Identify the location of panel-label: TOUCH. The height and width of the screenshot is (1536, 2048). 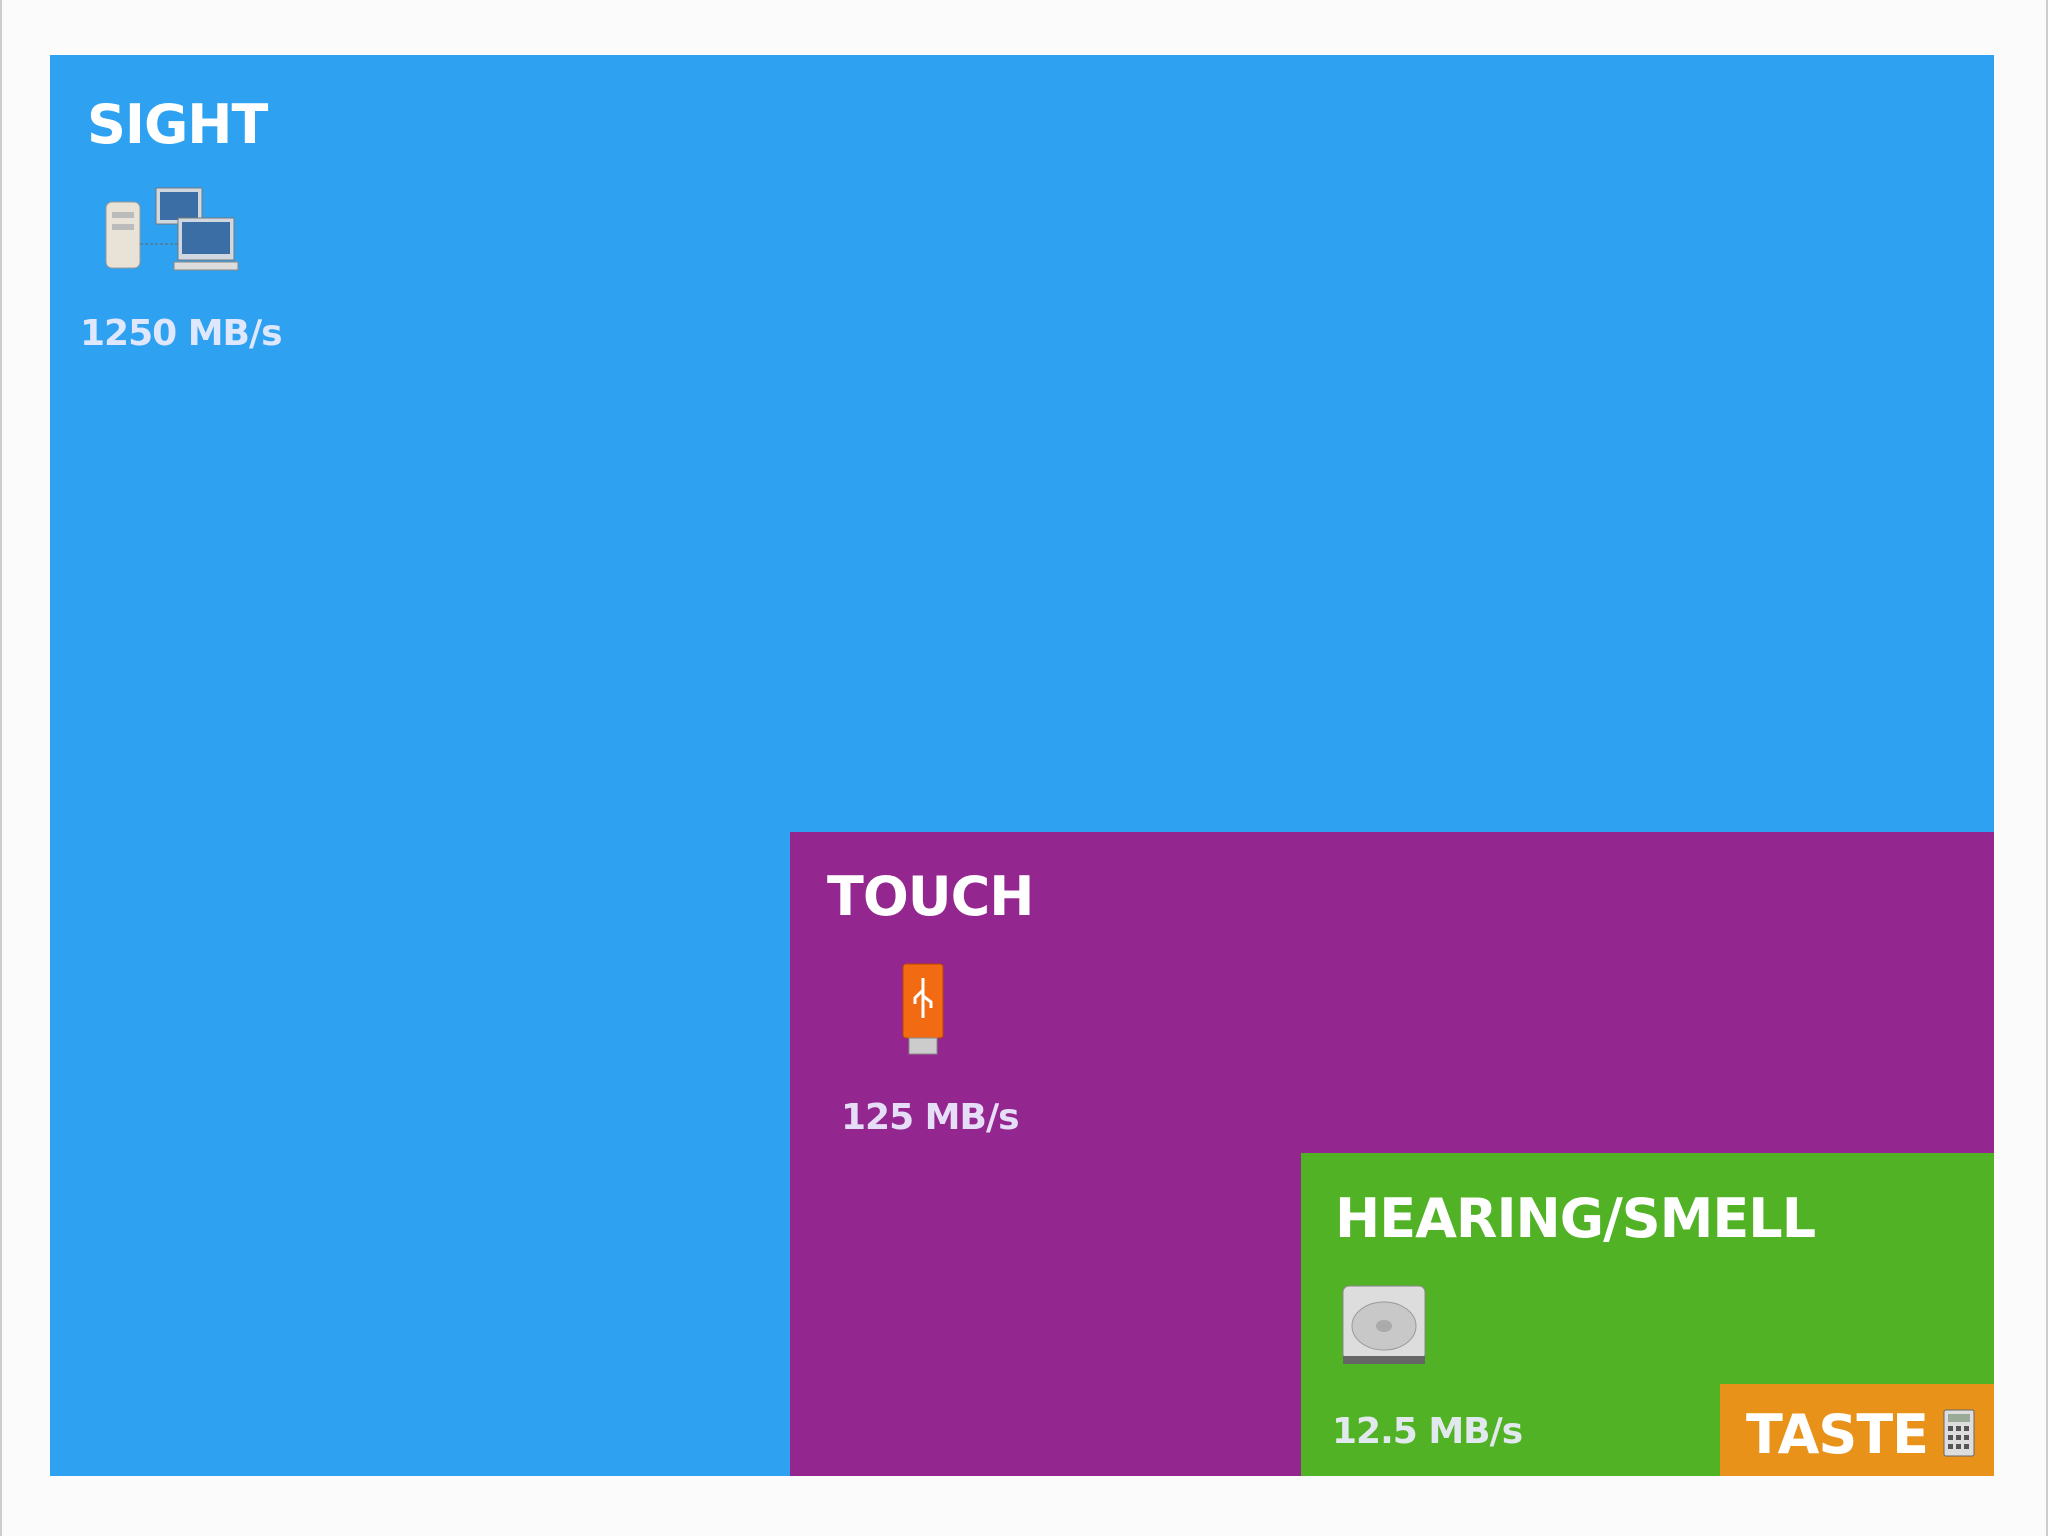
(930, 896).